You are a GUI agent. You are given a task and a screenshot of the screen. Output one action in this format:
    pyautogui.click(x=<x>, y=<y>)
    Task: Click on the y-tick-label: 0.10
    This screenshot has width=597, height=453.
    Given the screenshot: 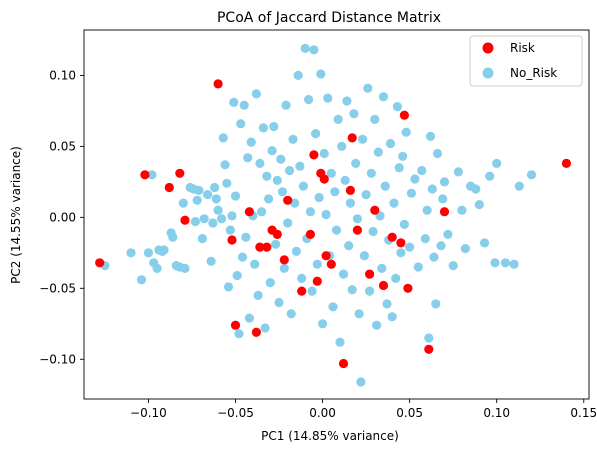 What is the action you would take?
    pyautogui.click(x=62, y=75)
    